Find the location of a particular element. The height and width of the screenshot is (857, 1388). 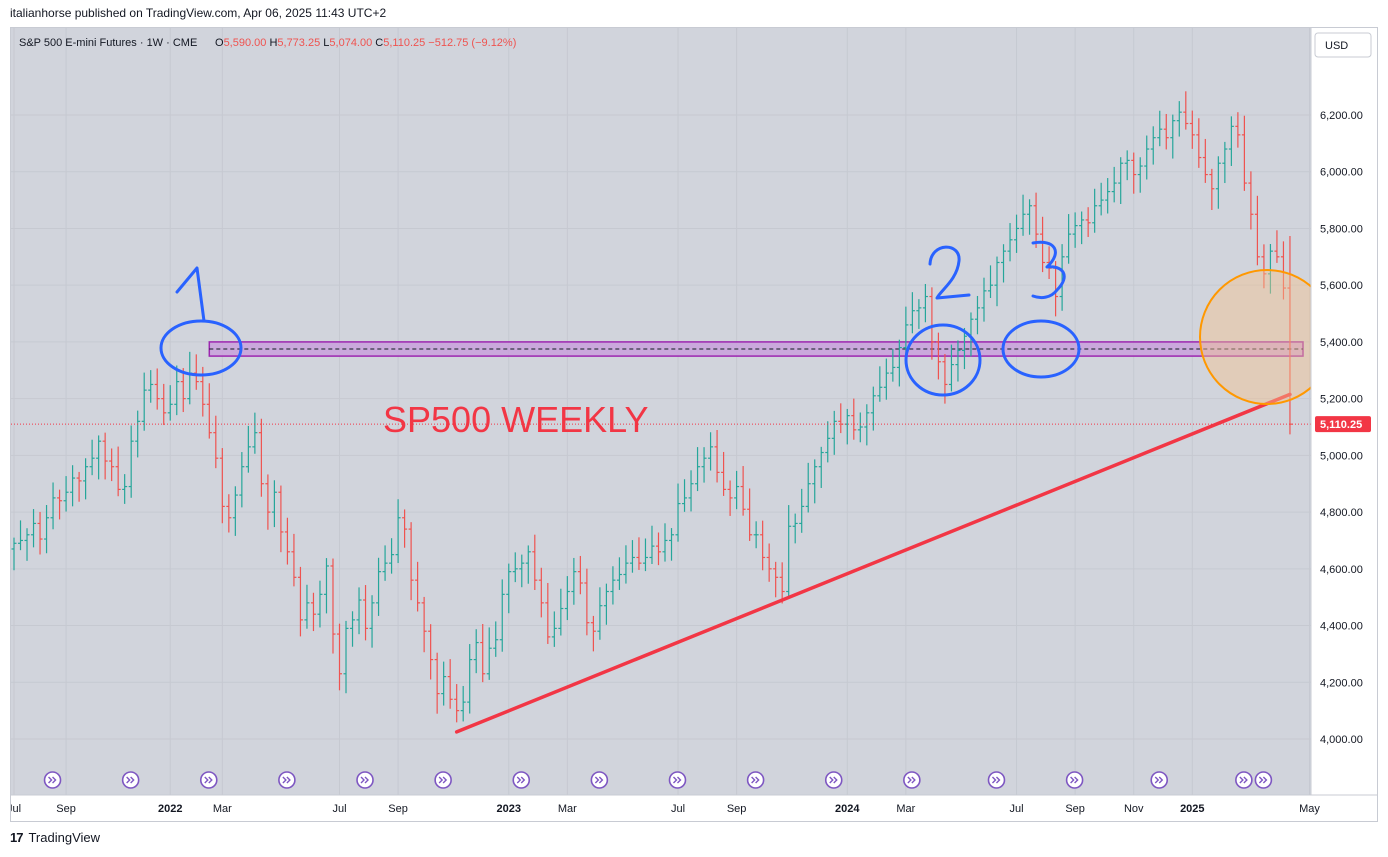

time-tick-label: Nov is located at coordinates (1134, 809).